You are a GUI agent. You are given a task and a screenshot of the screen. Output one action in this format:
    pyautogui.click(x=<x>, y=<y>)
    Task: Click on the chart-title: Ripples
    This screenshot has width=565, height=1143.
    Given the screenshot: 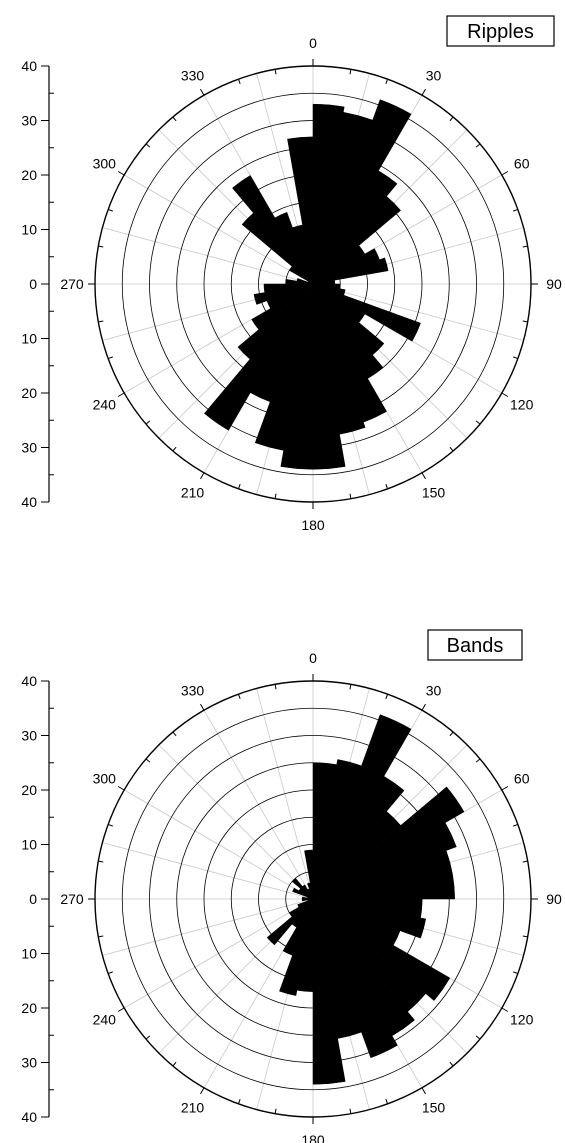 What is the action you would take?
    pyautogui.click(x=500, y=32)
    